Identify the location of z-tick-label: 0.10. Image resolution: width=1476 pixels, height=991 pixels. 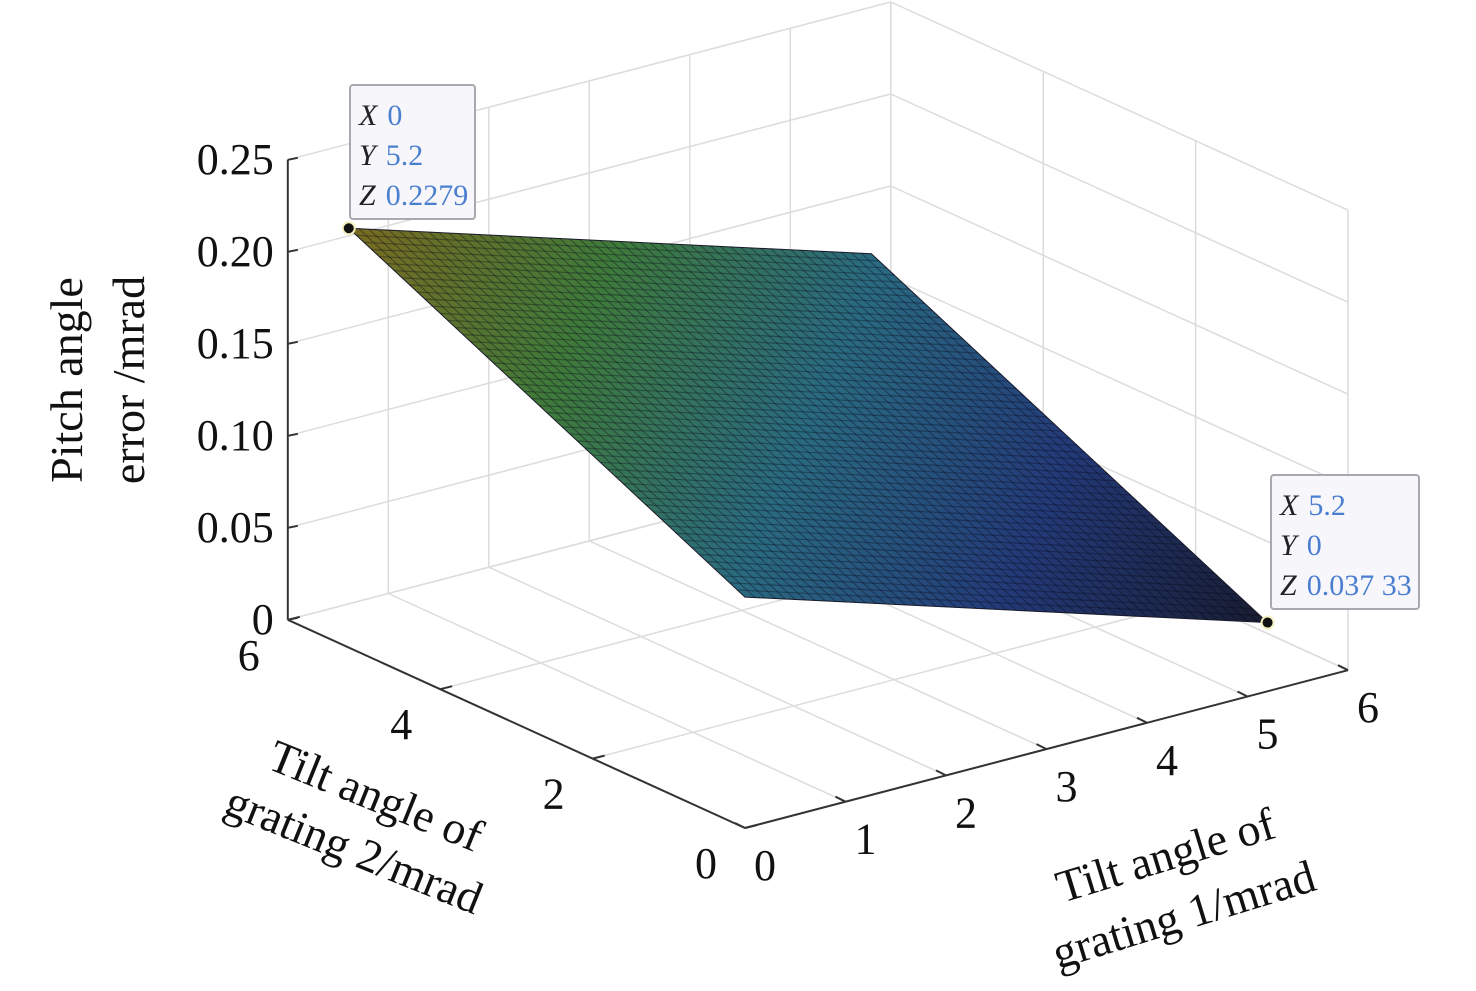
(235, 435).